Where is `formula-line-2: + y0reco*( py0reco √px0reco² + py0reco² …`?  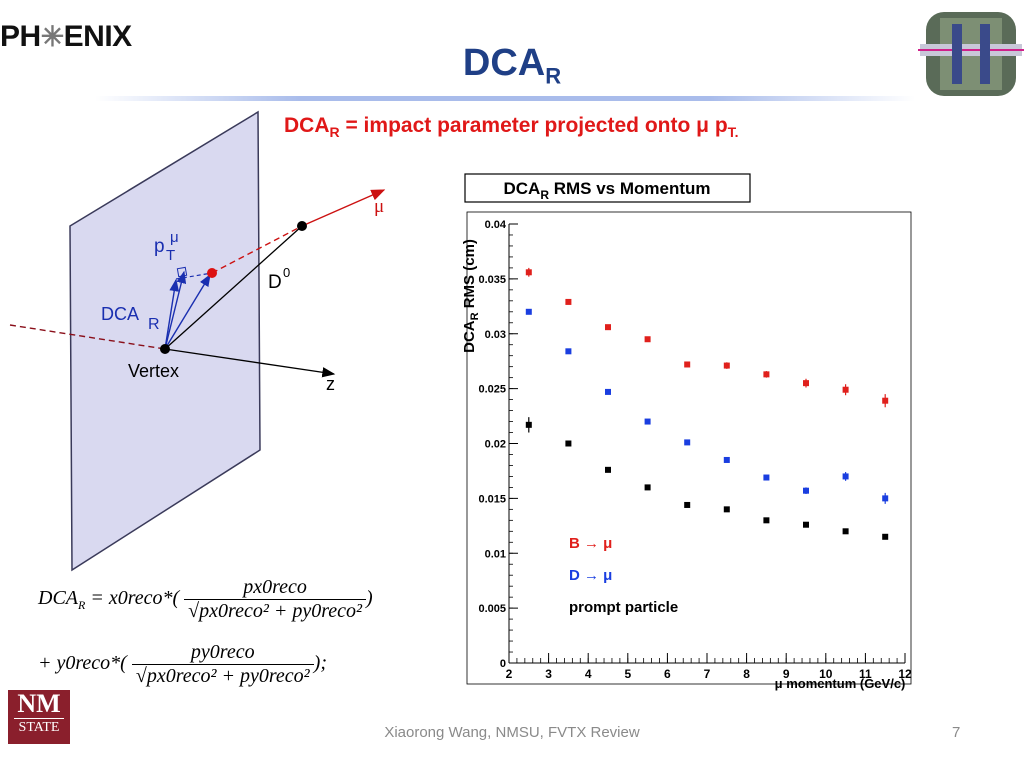
formula-line-2: + y0reco*( py0reco √px0reco² + py0reco² … is located at coordinates (182, 664).